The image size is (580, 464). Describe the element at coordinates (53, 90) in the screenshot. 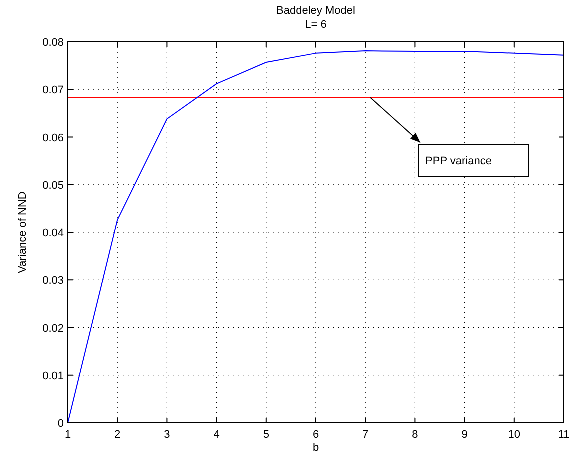

I see `y-tick-label: 0.07` at that location.